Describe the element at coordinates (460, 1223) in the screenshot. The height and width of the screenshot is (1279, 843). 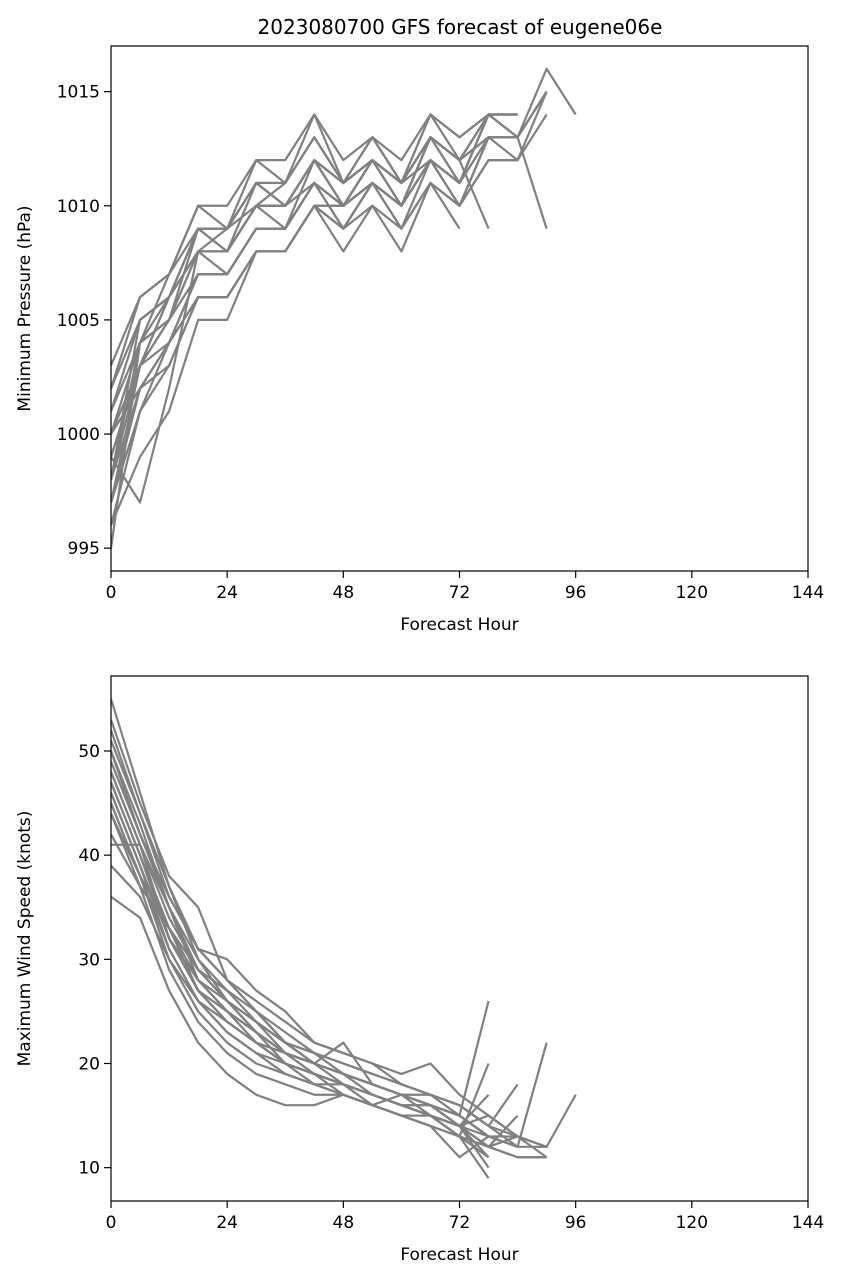
I see `wind-xtick-label: 72` at that location.